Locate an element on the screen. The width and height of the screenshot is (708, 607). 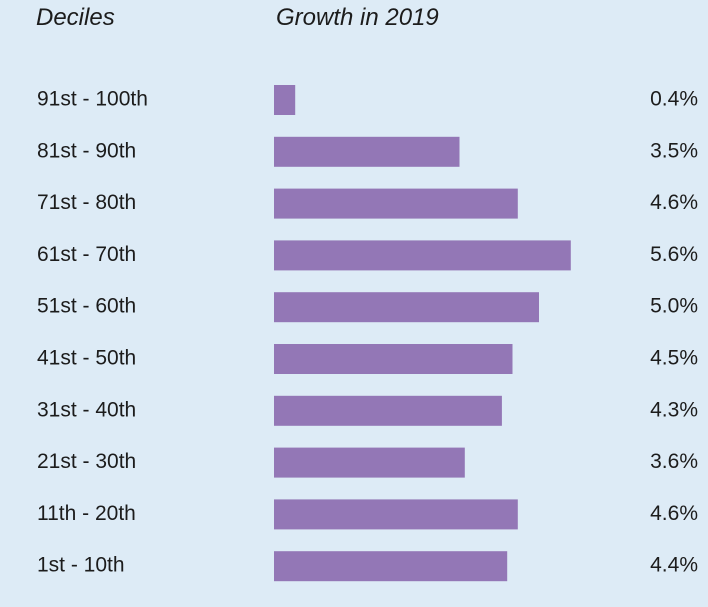
value-label: 4.4% is located at coordinates (674, 565).